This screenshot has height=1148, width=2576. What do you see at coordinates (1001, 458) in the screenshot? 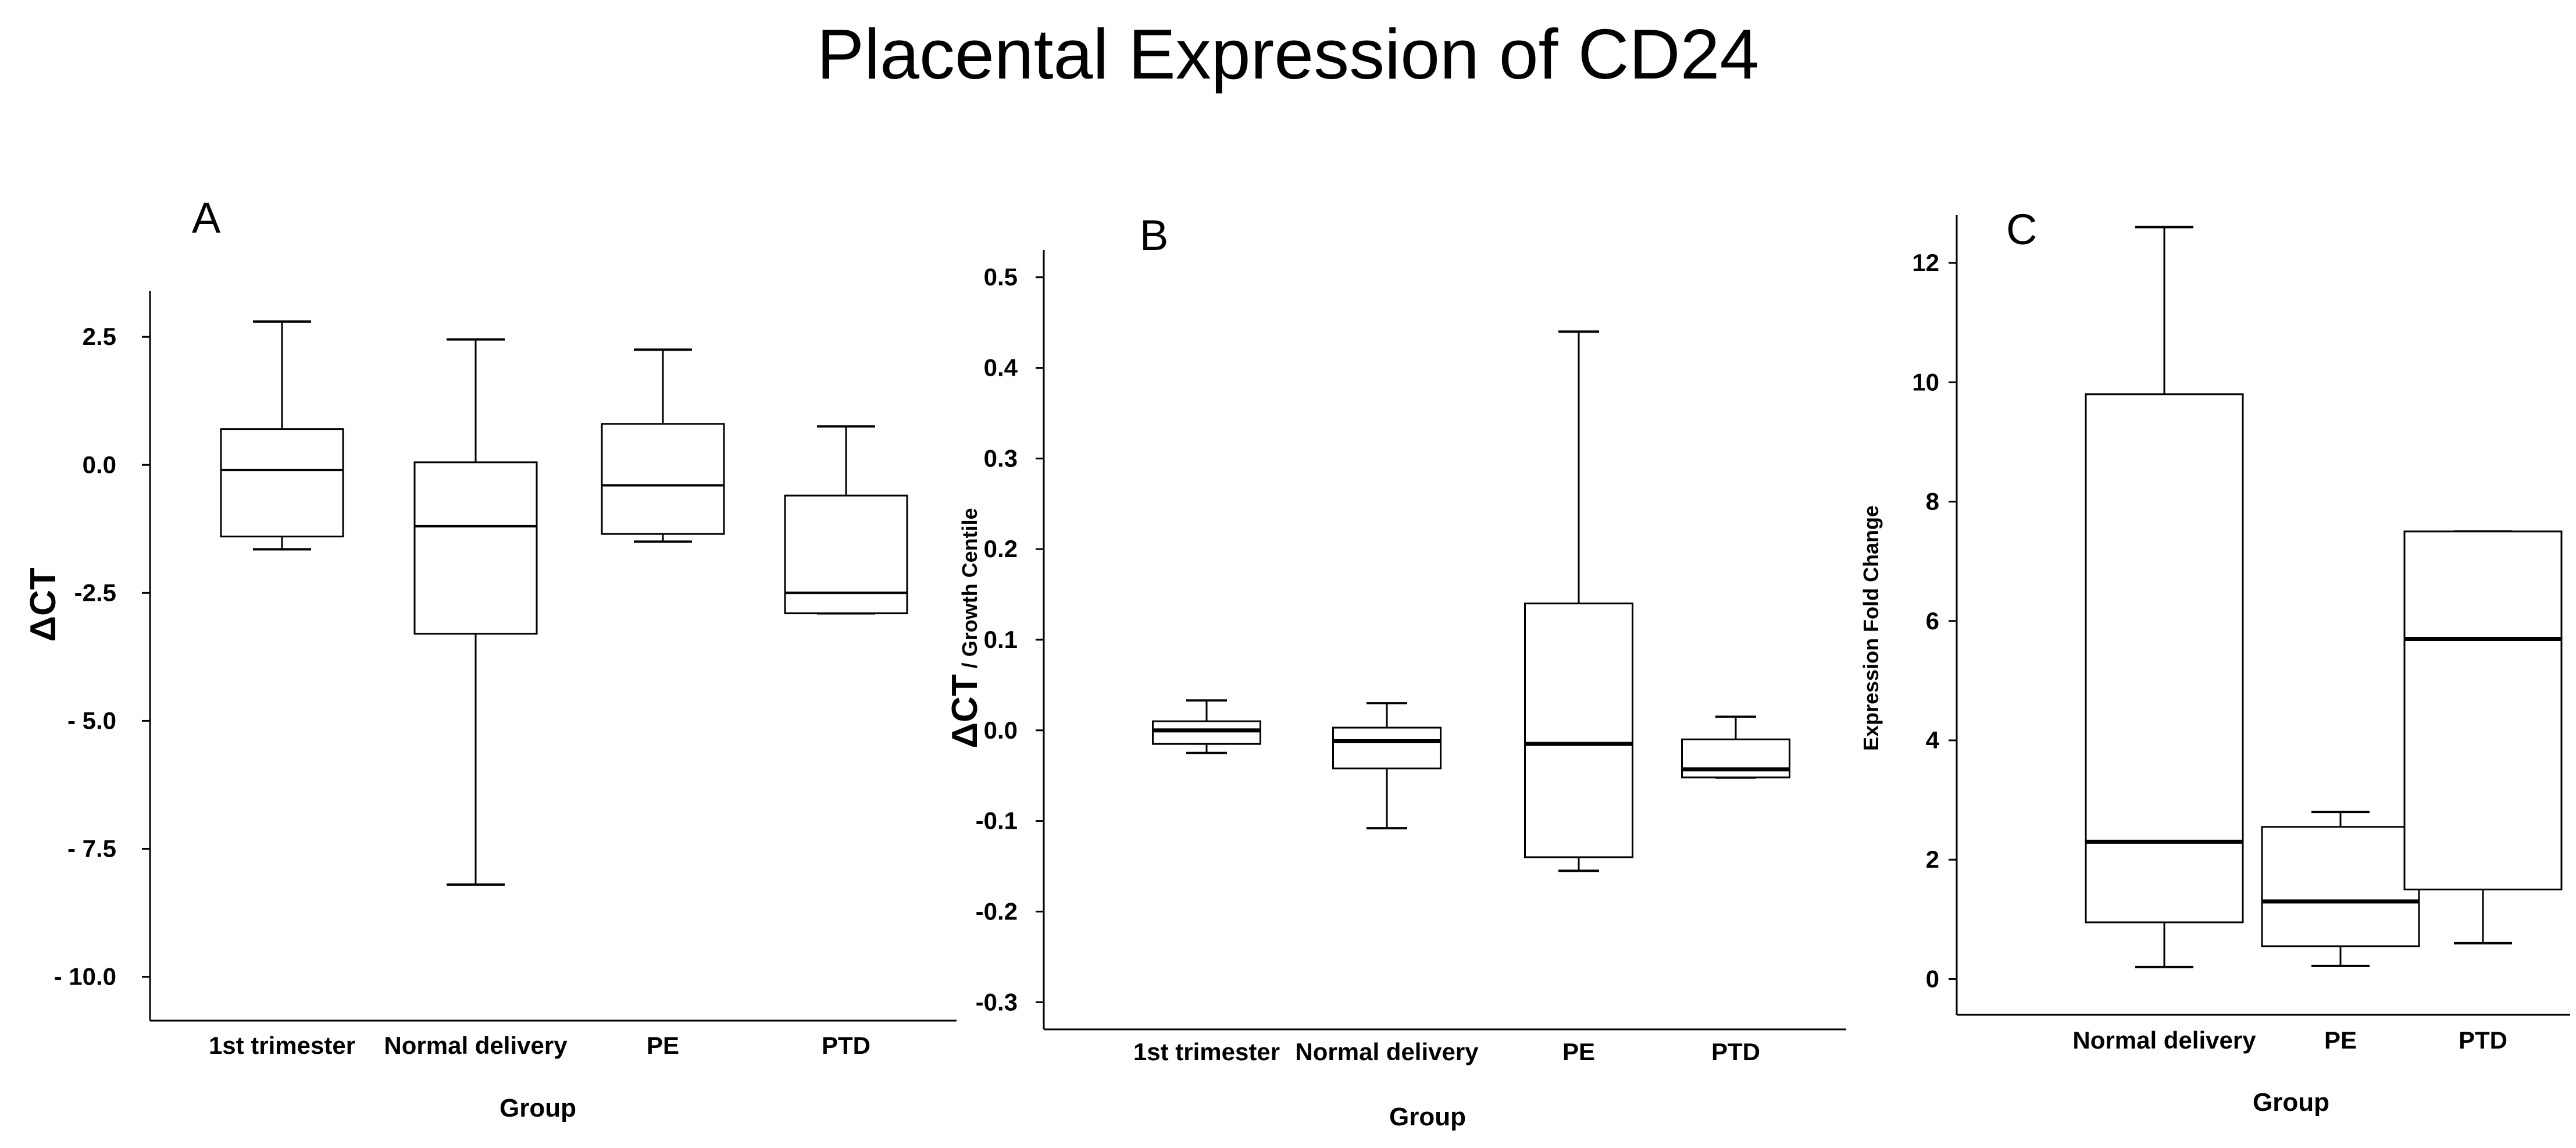
I see `y-tick-label: 0.3` at bounding box center [1001, 458].